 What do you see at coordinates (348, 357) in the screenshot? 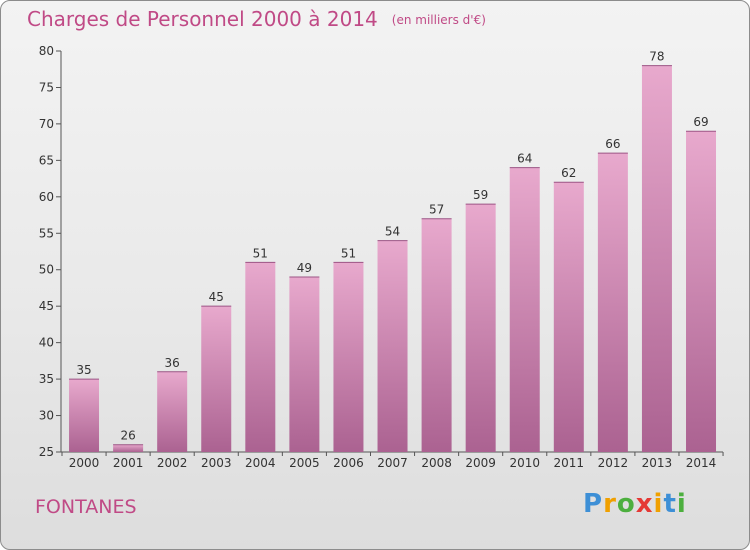
I see `bar-2006` at bounding box center [348, 357].